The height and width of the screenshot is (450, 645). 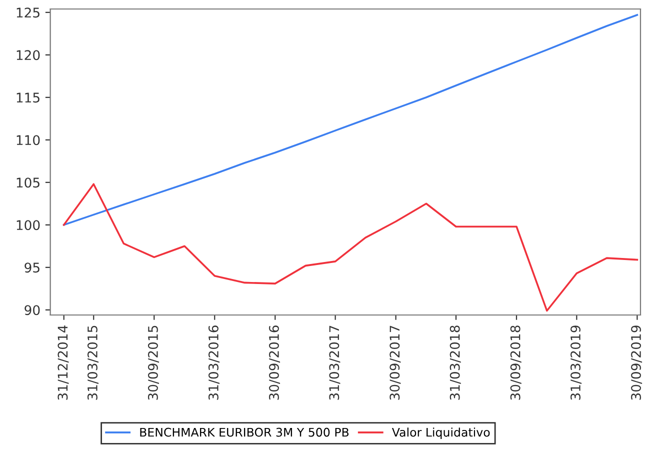 What do you see at coordinates (32, 310) in the screenshot?
I see `y-tick-label: 90` at bounding box center [32, 310].